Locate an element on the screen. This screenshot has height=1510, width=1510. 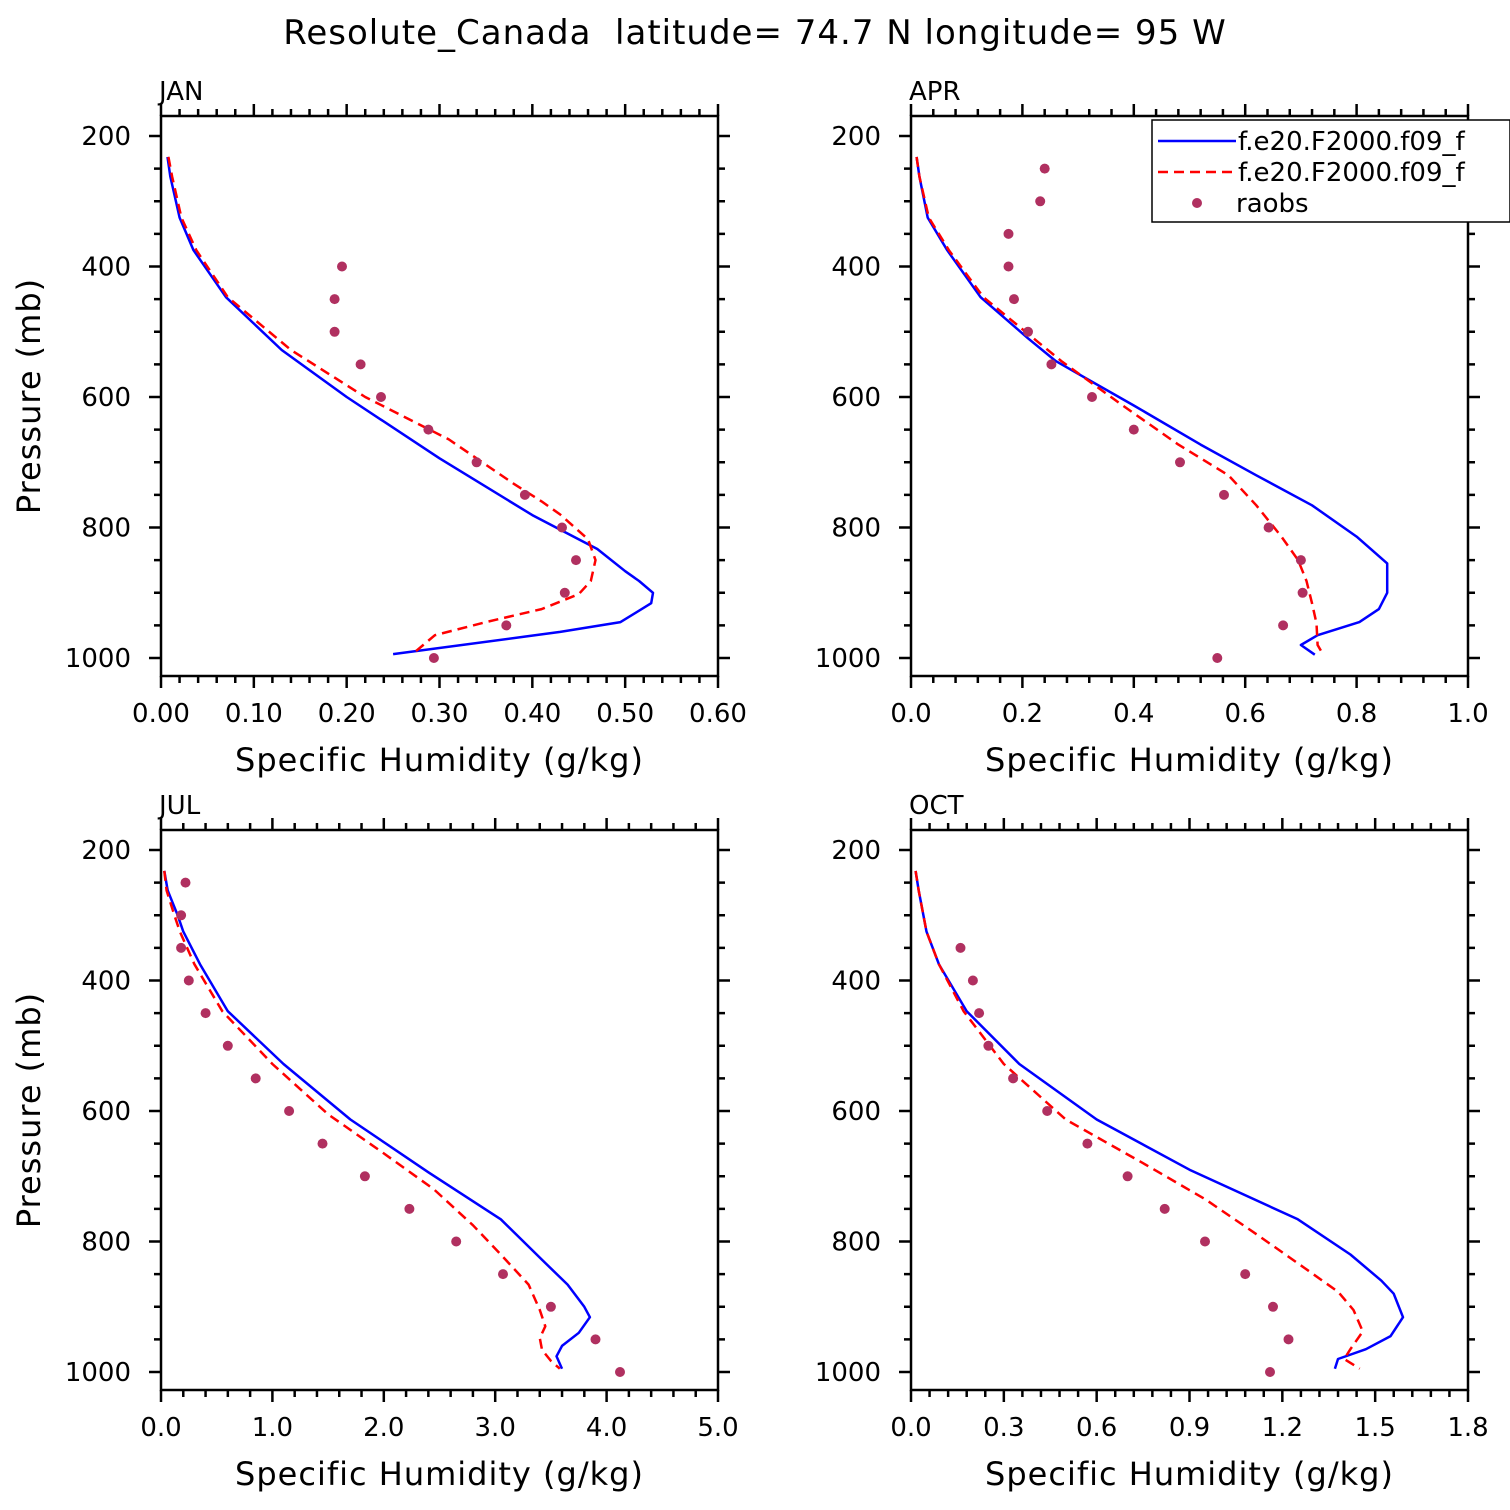
x-tick-label: 0.50 is located at coordinates (625, 714).